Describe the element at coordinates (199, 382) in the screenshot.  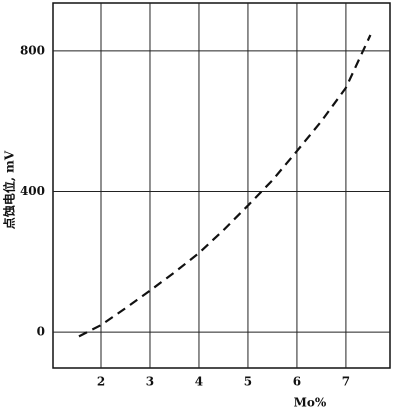
I see `x-tick-label: 4` at that location.